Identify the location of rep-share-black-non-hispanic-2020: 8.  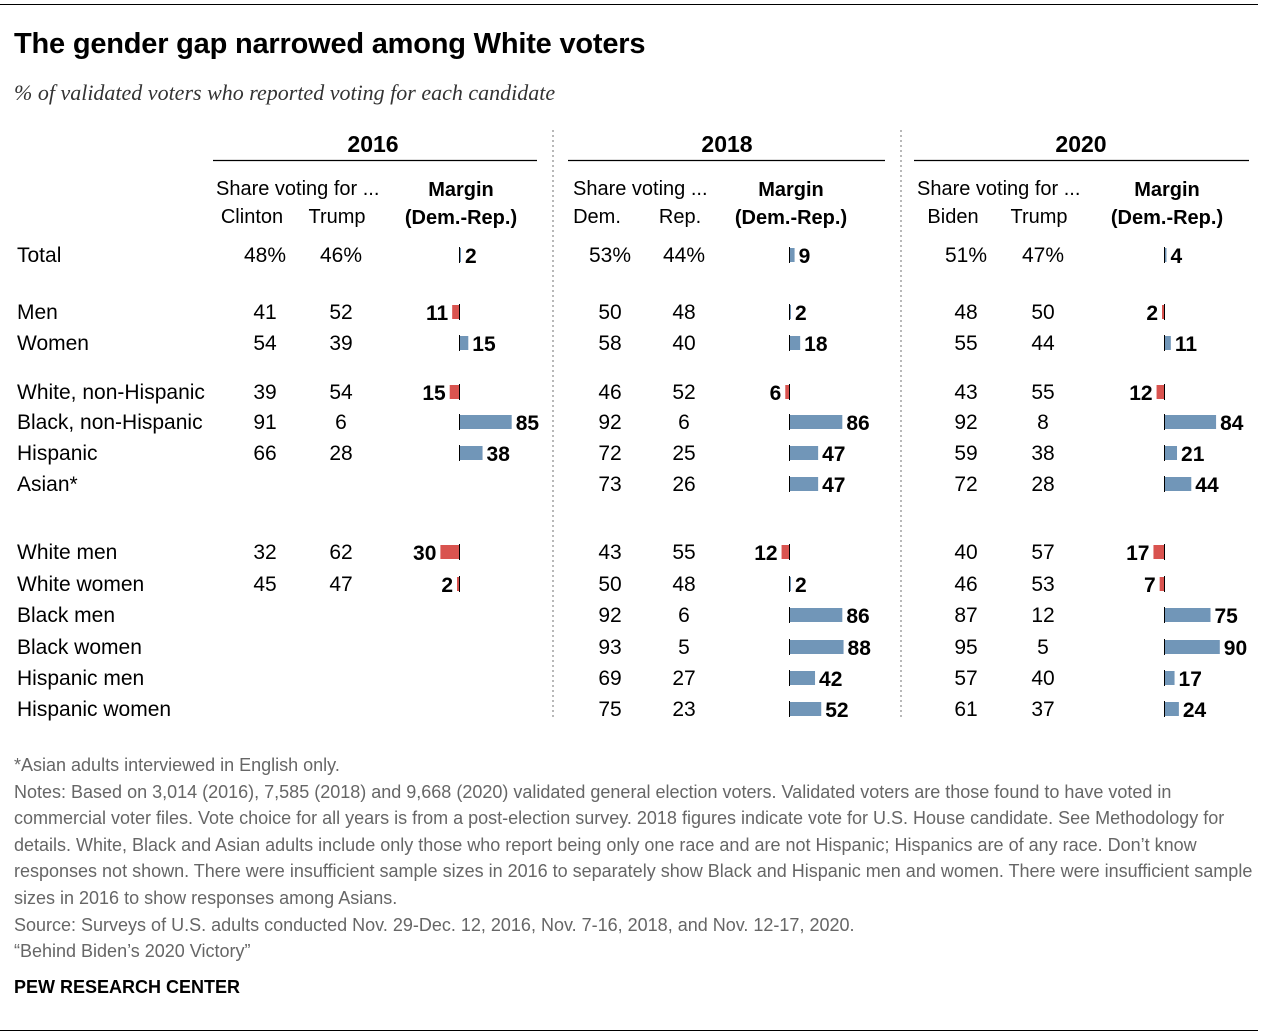
(1043, 422).